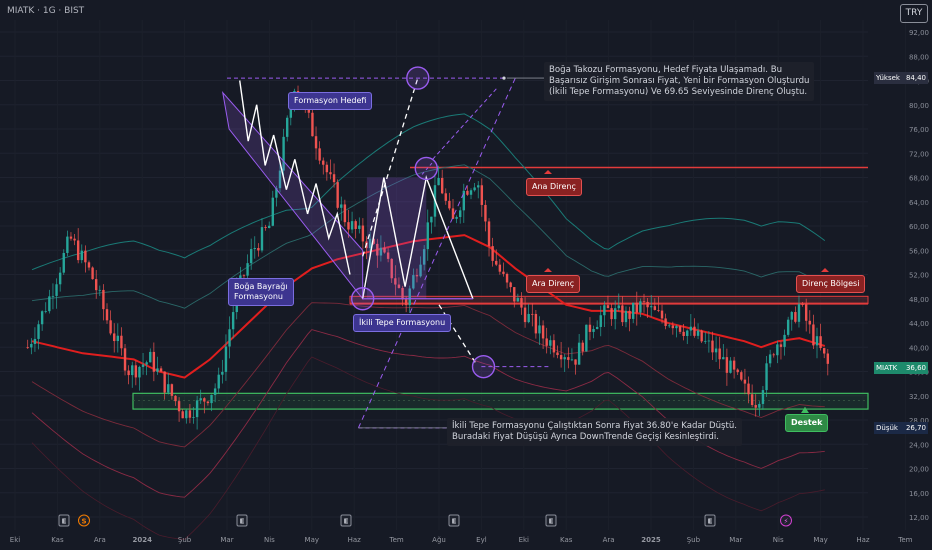 The width and height of the screenshot is (932, 550). I want to click on flag-label: Boğa Bayrağı Formasyonu, so click(261, 292).